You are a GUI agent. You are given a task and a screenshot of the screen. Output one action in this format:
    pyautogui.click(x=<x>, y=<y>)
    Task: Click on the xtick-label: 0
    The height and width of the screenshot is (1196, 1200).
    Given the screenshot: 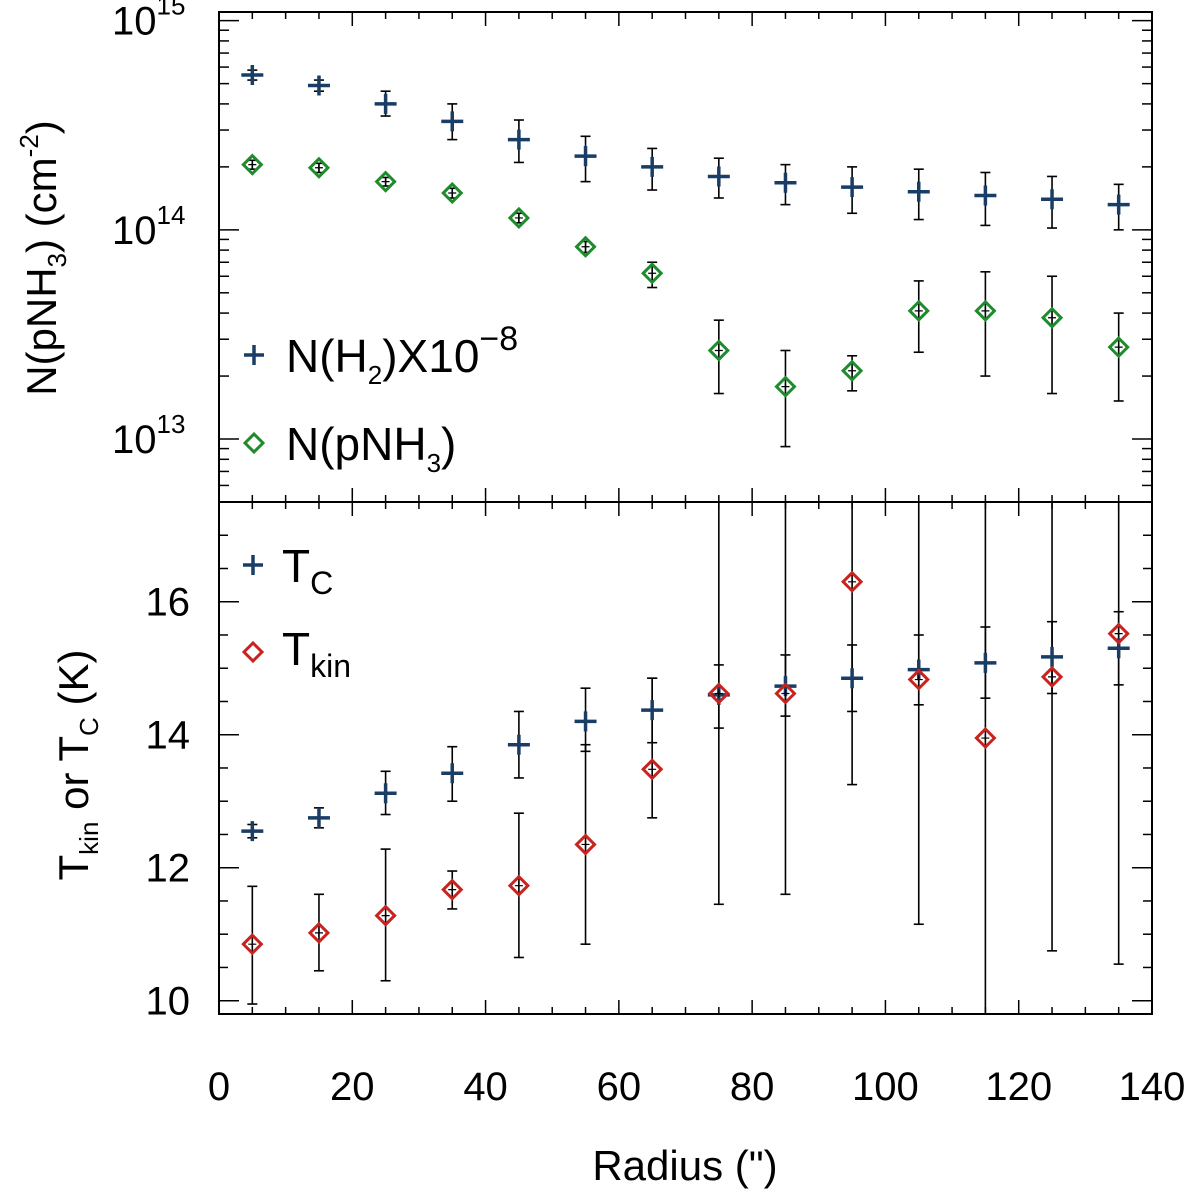 What is the action you would take?
    pyautogui.click(x=219, y=1087)
    